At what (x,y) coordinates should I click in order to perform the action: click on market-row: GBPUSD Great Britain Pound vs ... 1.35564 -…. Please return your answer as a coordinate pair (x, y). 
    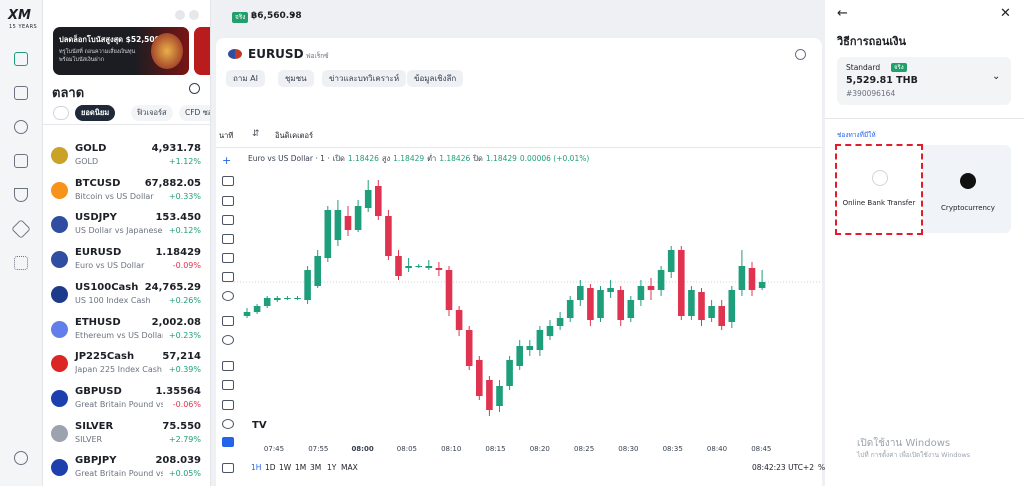
    Looking at the image, I should click on (126, 401).